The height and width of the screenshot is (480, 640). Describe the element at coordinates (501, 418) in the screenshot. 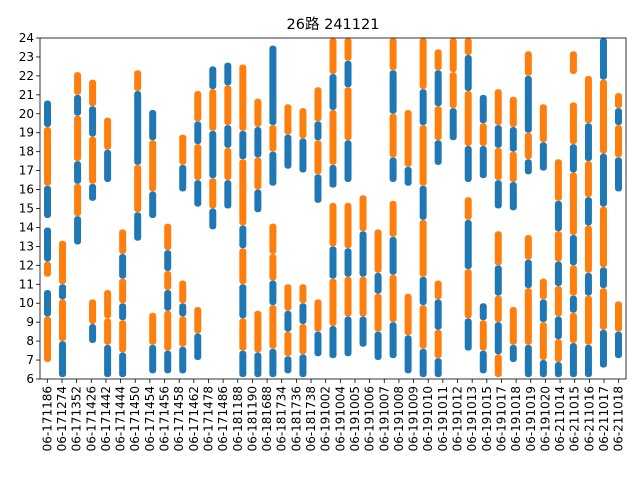

I see `x-tick-label: 06-191017` at that location.